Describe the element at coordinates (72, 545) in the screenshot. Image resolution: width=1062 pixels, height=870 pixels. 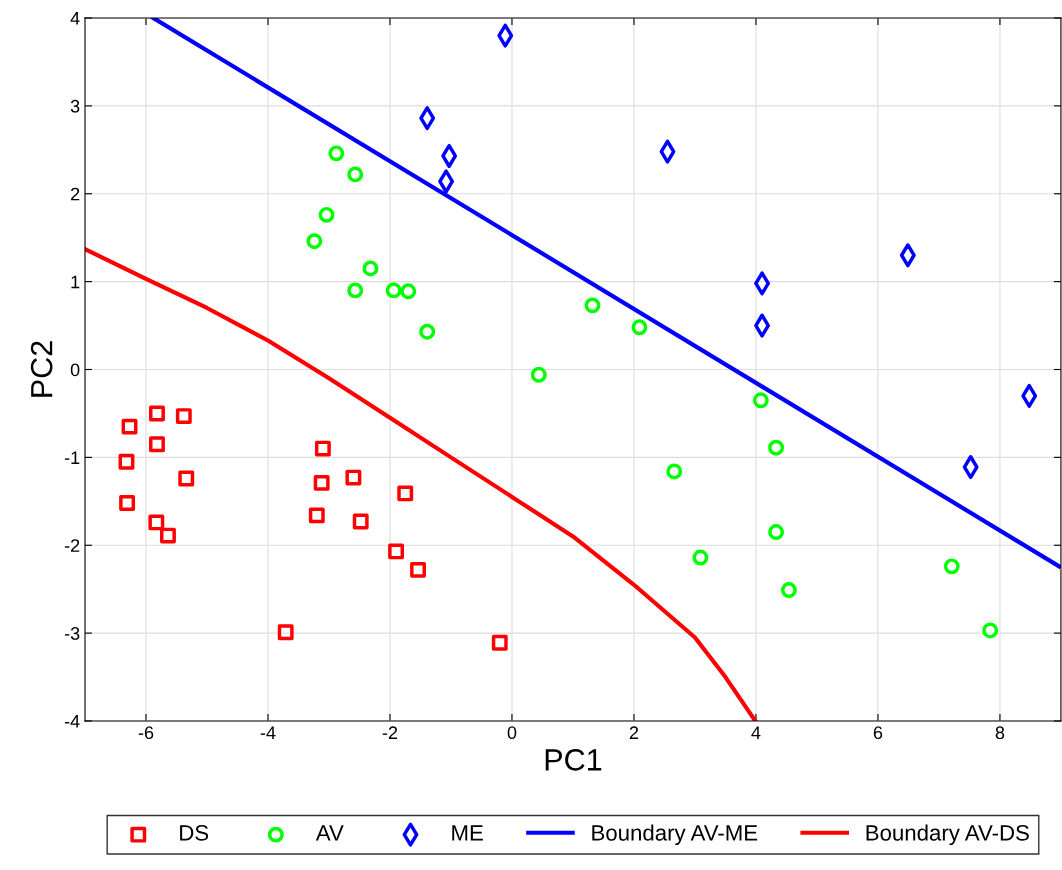
I see `y-tick-label: -2` at that location.